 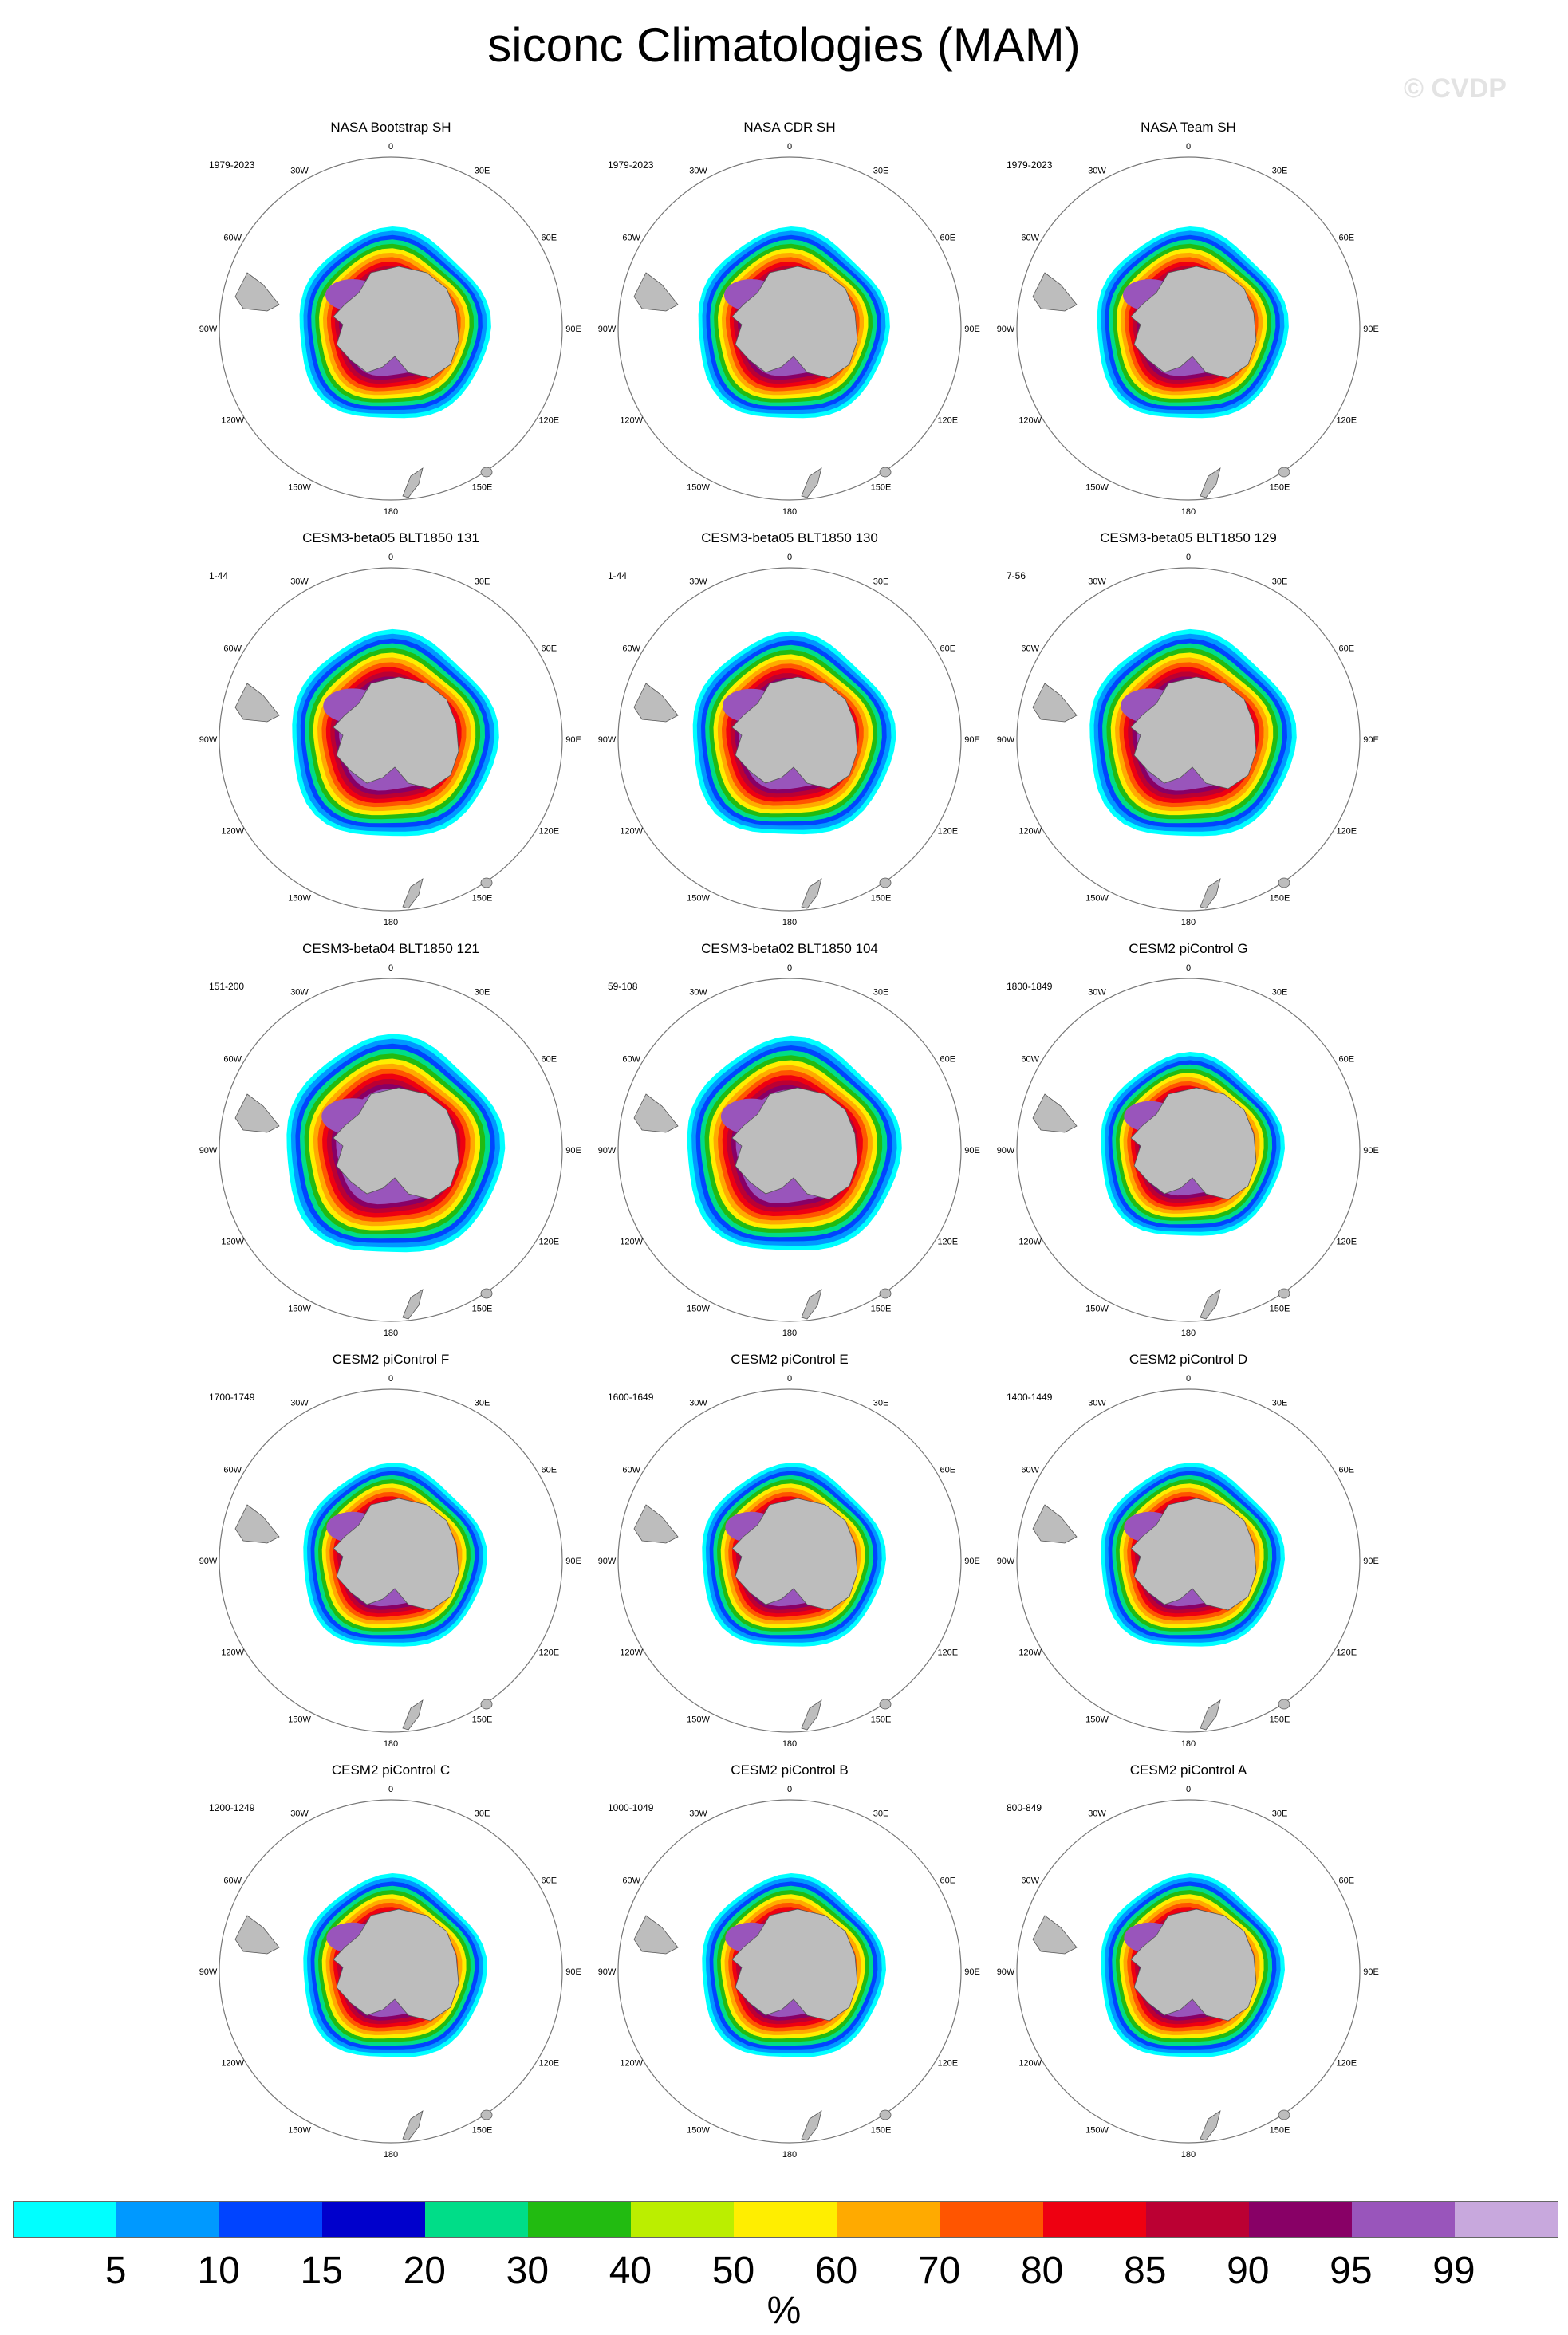 What do you see at coordinates (789, 537) in the screenshot?
I see `panel-title: CESM3-beta05 BLT1850 130` at bounding box center [789, 537].